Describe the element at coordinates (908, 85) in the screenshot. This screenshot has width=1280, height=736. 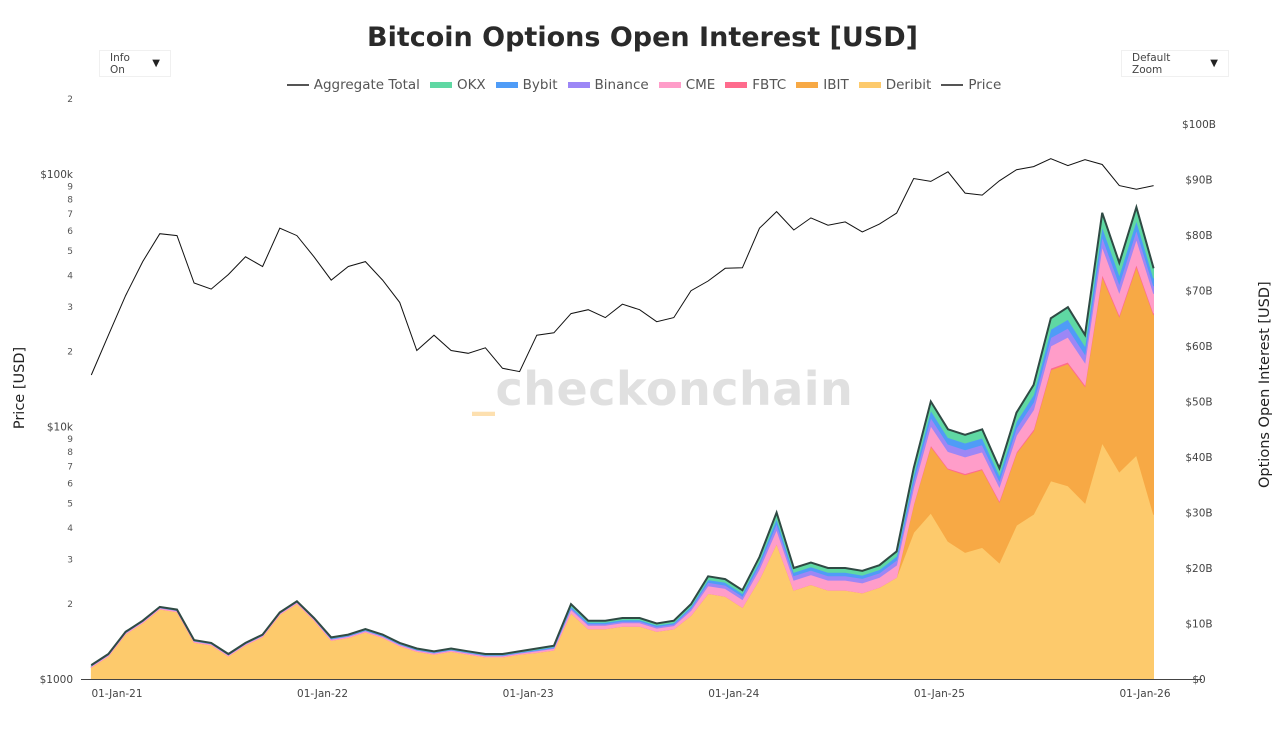
I see `legend-label: Deribit` at that location.